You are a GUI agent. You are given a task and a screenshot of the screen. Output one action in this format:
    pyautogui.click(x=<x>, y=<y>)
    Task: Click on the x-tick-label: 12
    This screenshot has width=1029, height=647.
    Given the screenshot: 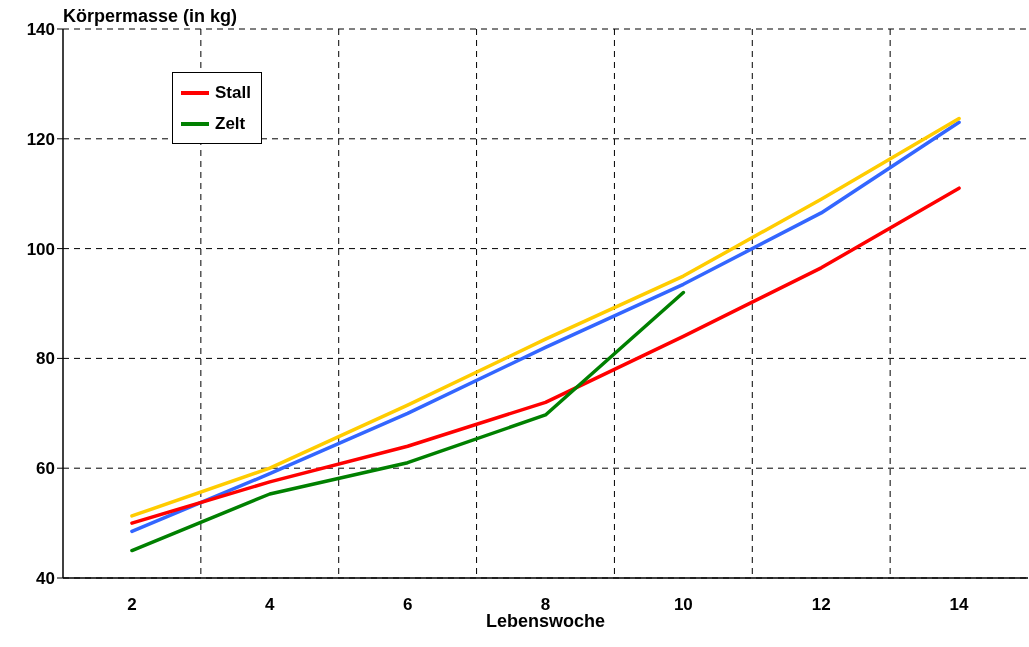 What is the action you would take?
    pyautogui.click(x=821, y=605)
    